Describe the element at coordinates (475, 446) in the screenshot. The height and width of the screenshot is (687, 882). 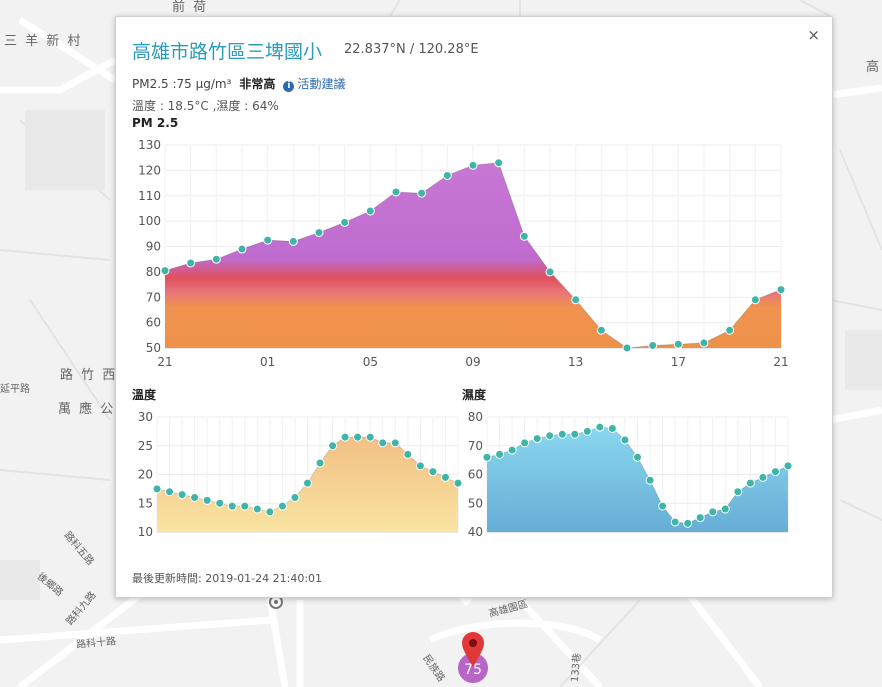
I see `hum-ytick: 70` at that location.